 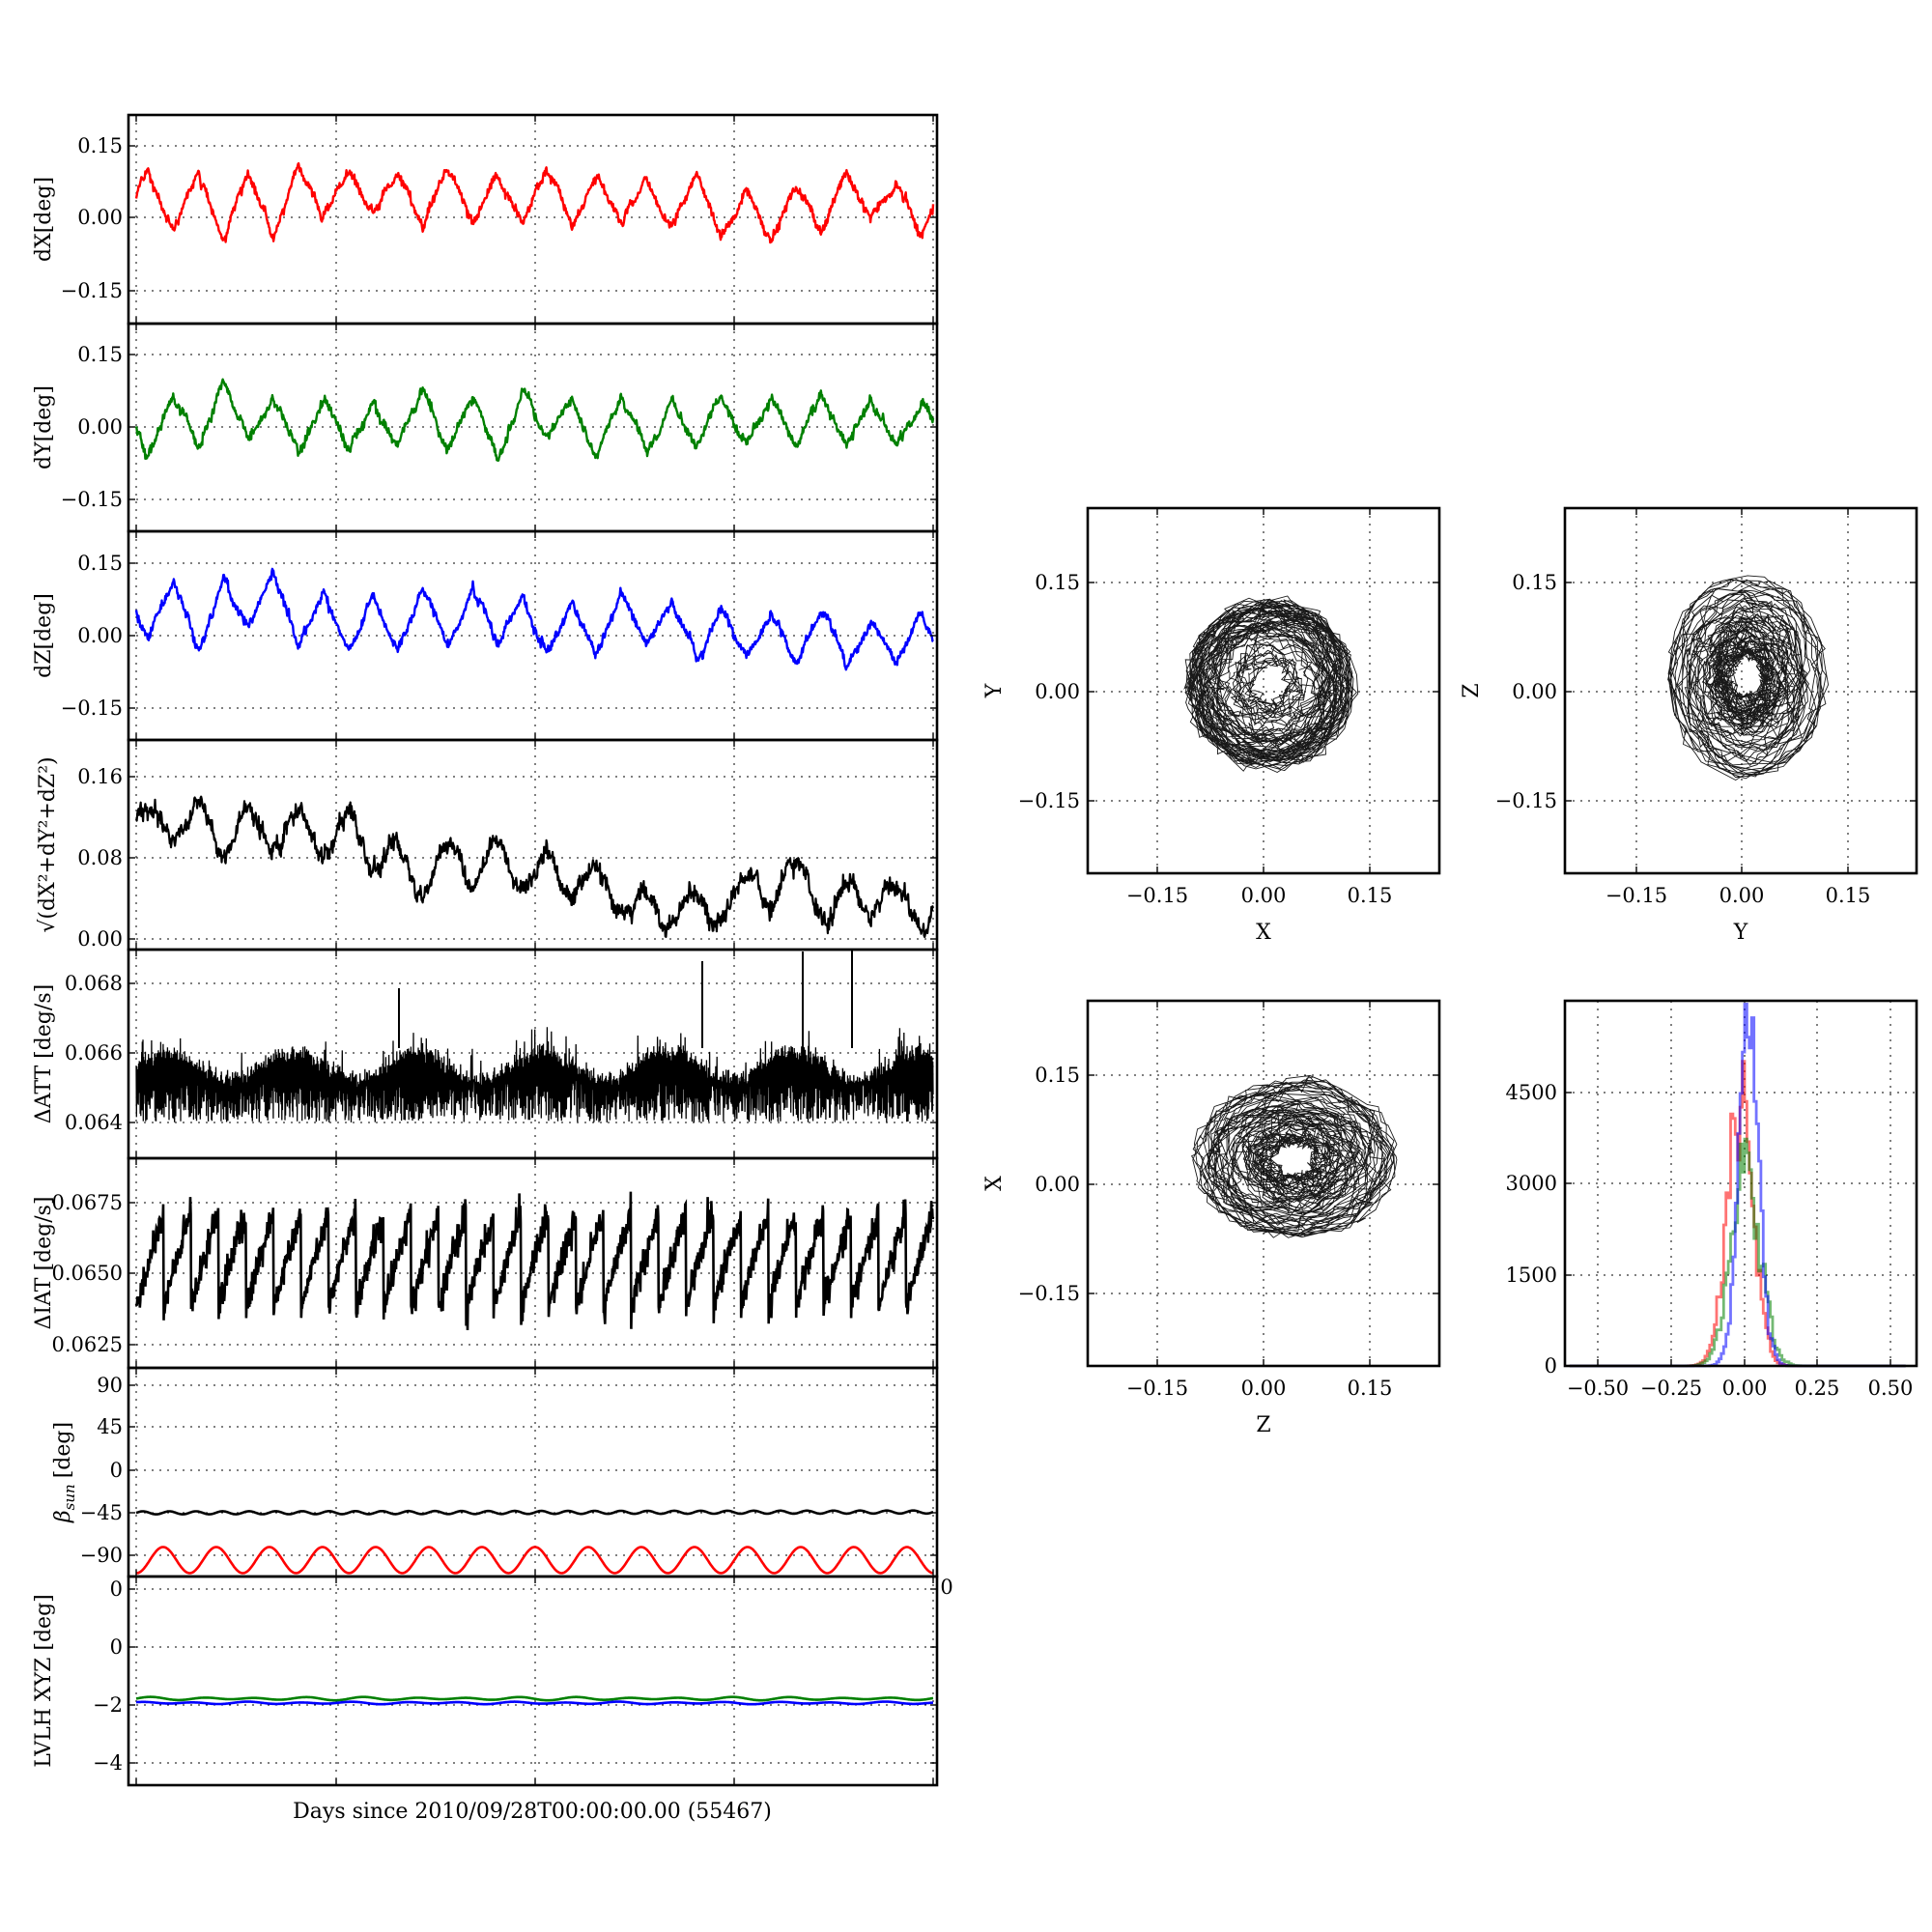 I want to click on xtick-label: −0.50, so click(x=1598, y=1388).